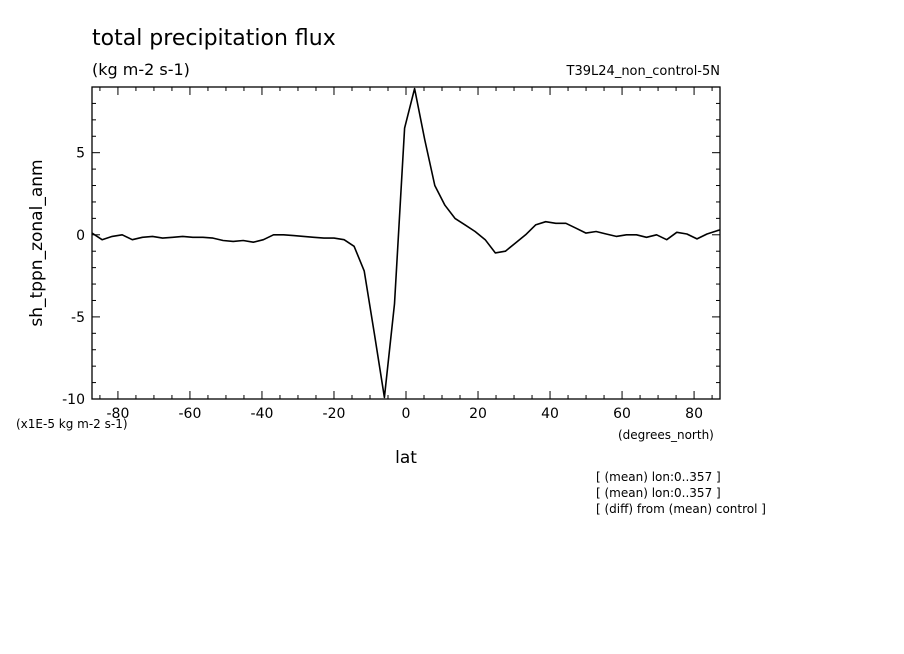 This screenshot has width=904, height=654. Describe the element at coordinates (80, 154) in the screenshot. I see `y-tick-label: 5` at that location.